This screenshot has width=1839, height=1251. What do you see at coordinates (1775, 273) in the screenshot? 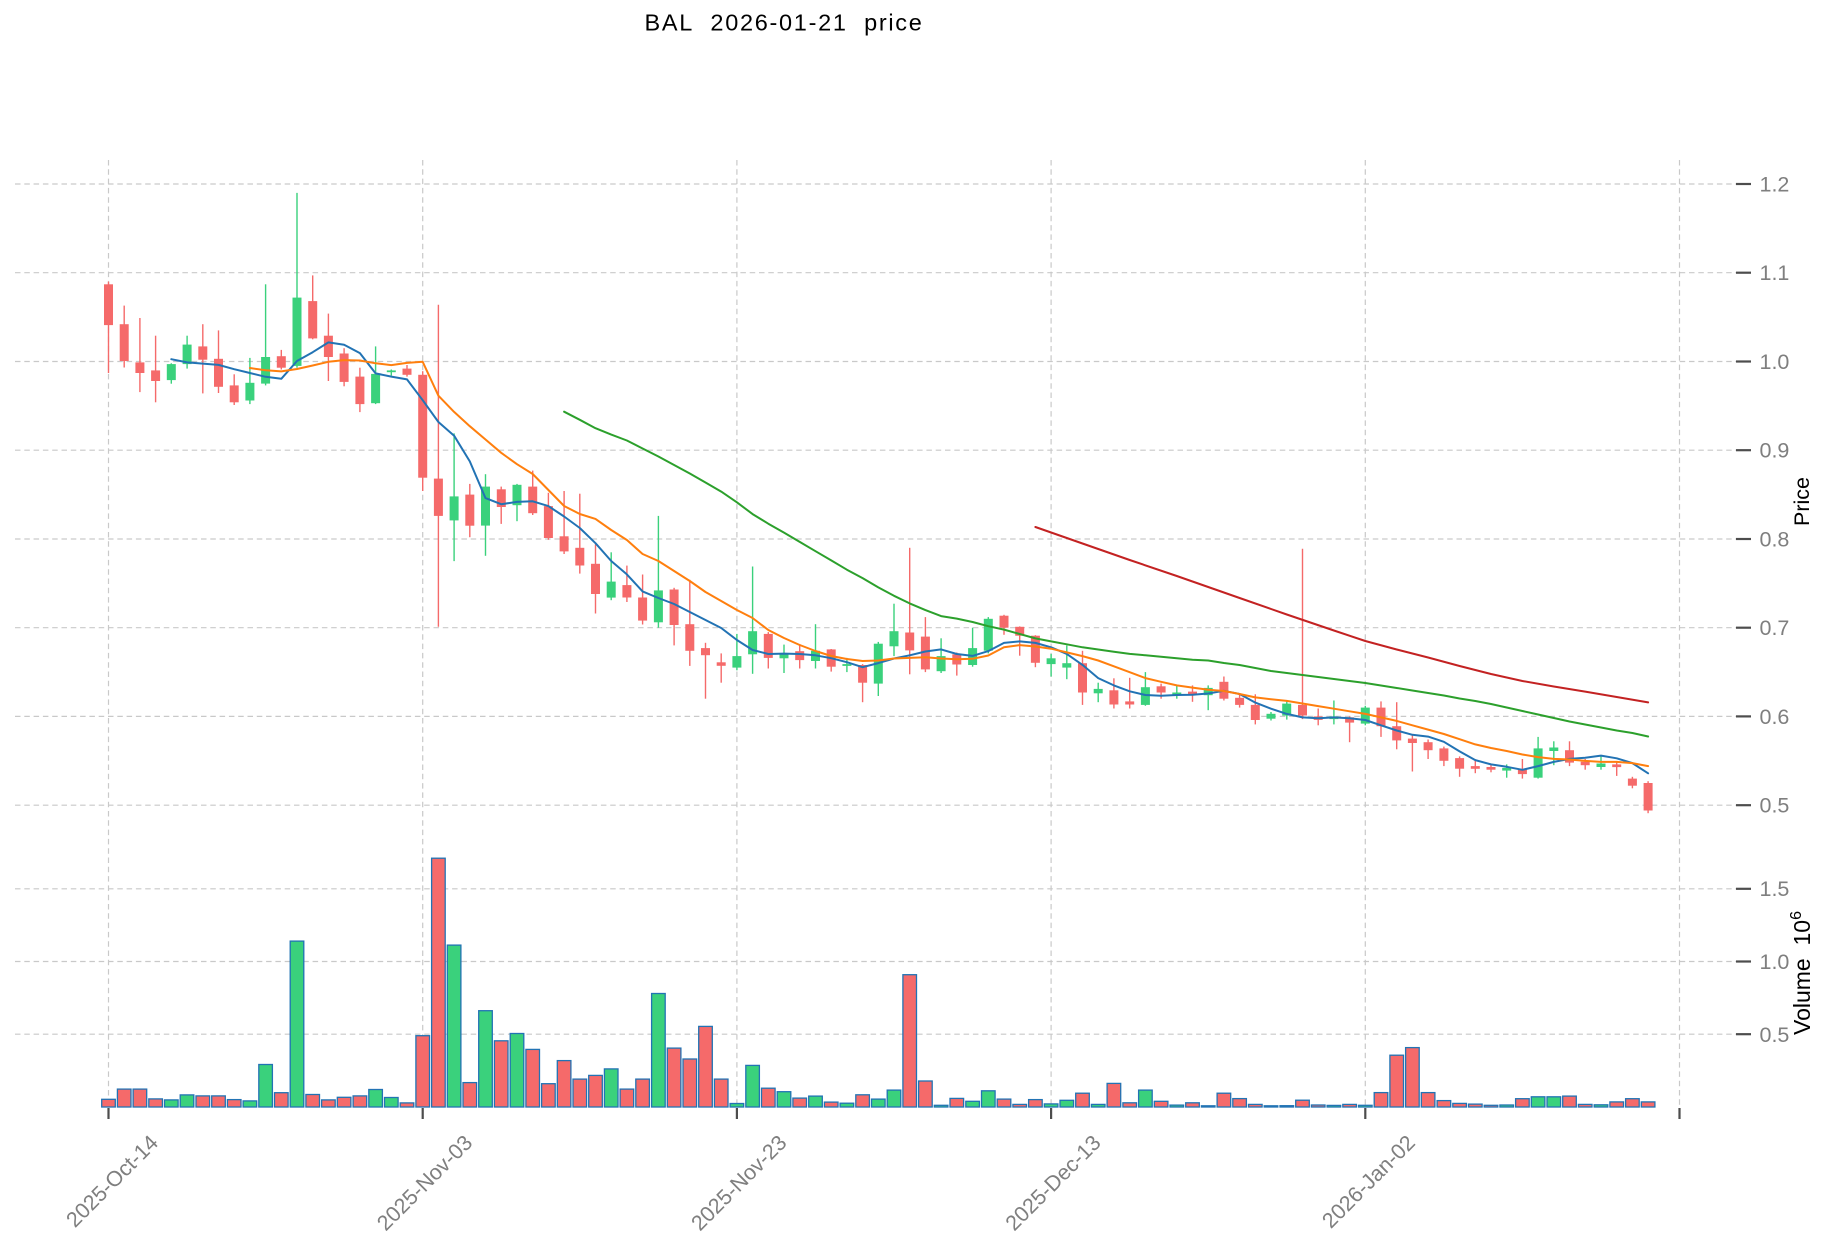
I see `svg-text: 1.1` at bounding box center [1775, 273].